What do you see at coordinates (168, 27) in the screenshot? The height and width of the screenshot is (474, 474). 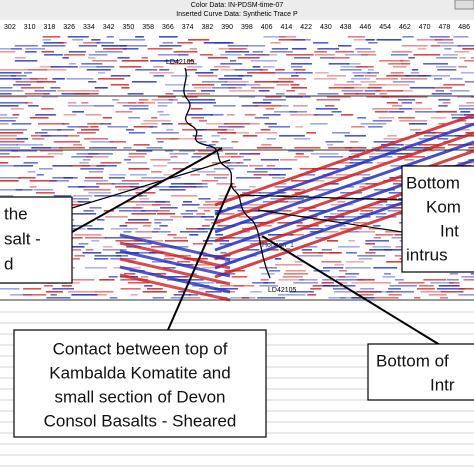 I see `trace-number: 366` at bounding box center [168, 27].